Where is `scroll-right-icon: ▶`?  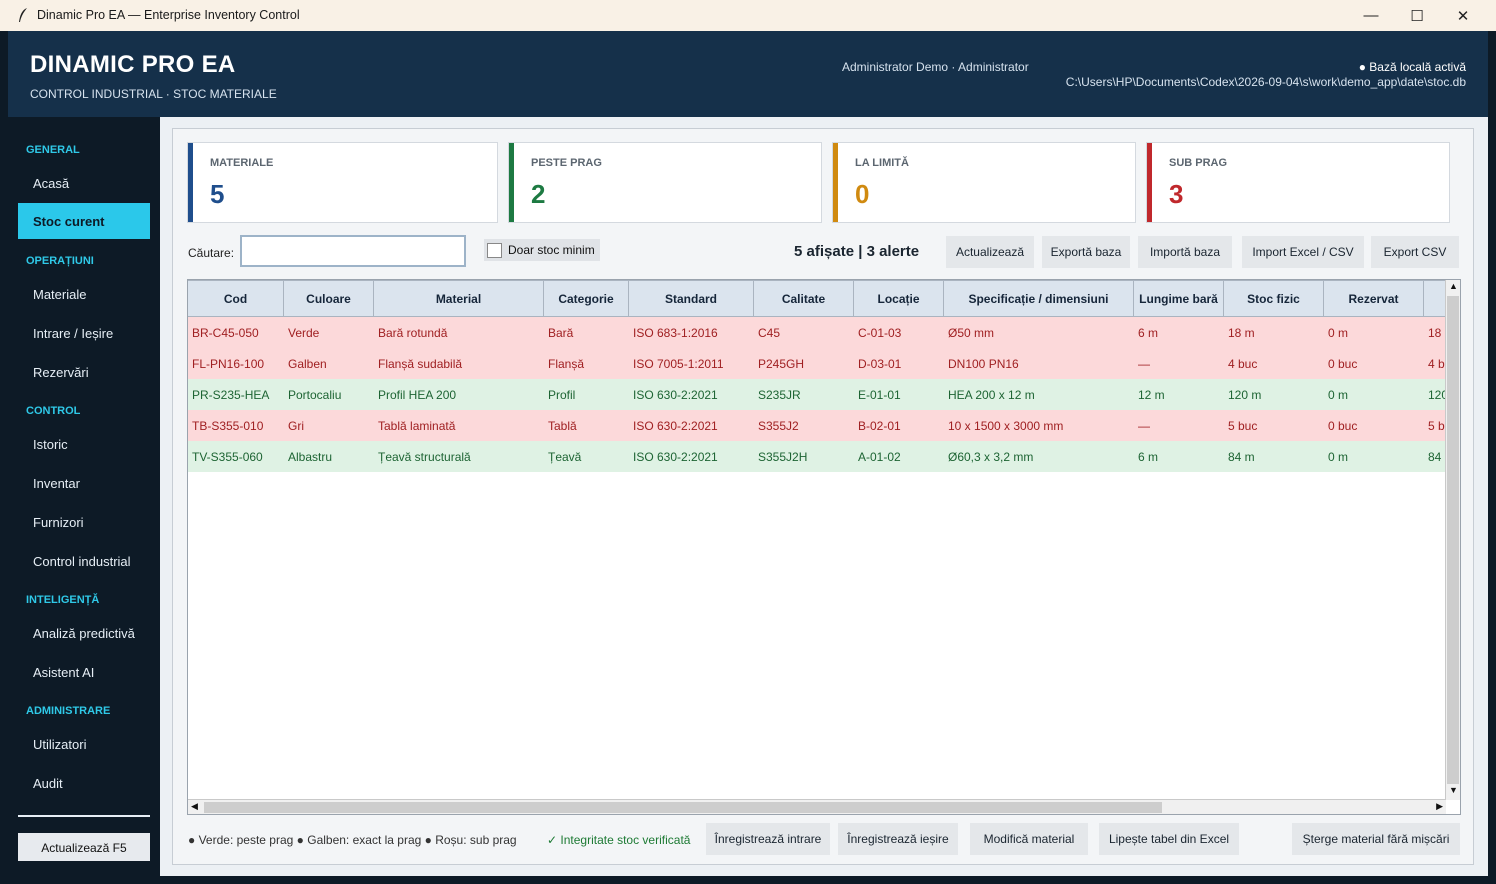
scroll-right-icon: ▶ is located at coordinates (1439, 806).